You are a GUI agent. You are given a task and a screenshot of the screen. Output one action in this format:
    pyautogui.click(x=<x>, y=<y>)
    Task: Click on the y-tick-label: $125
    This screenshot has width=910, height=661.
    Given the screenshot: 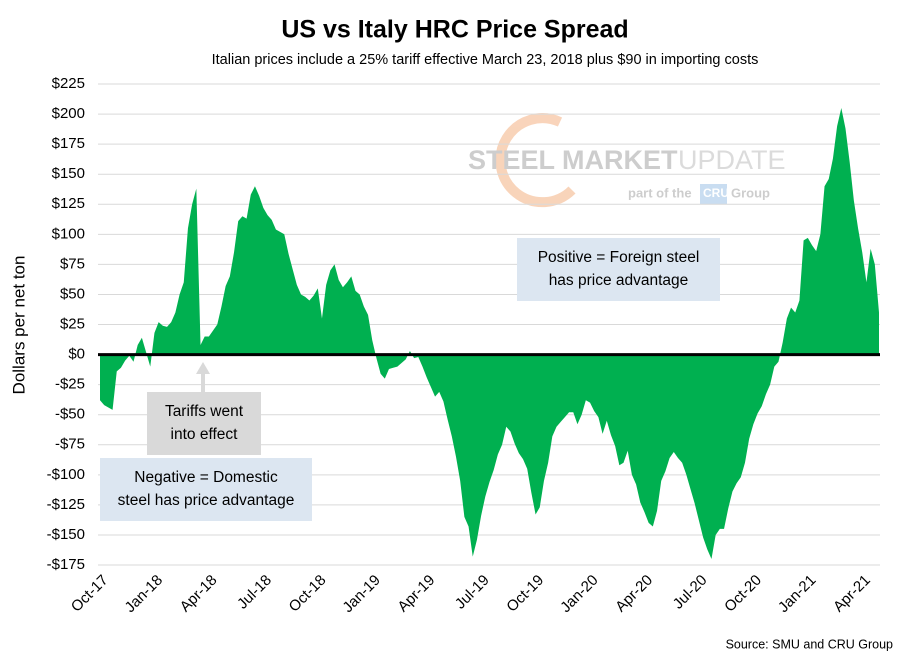 What is the action you would take?
    pyautogui.click(x=68, y=203)
    